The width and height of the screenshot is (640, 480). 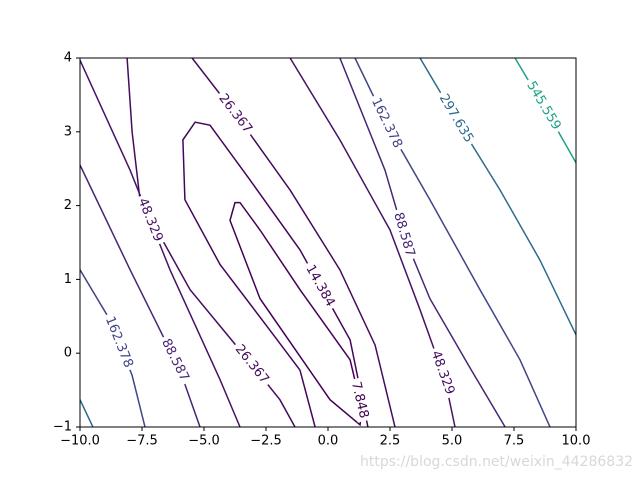 I want to click on x-tick-label: 7.5, so click(x=514, y=441).